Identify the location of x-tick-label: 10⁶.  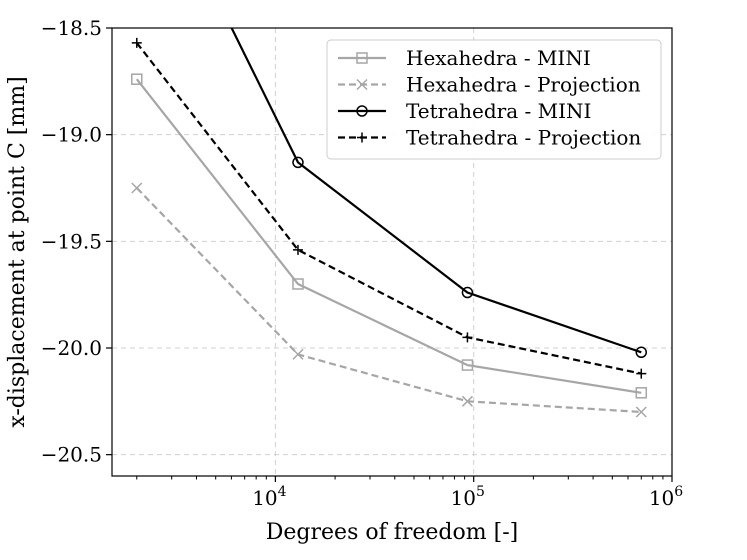
(666, 497).